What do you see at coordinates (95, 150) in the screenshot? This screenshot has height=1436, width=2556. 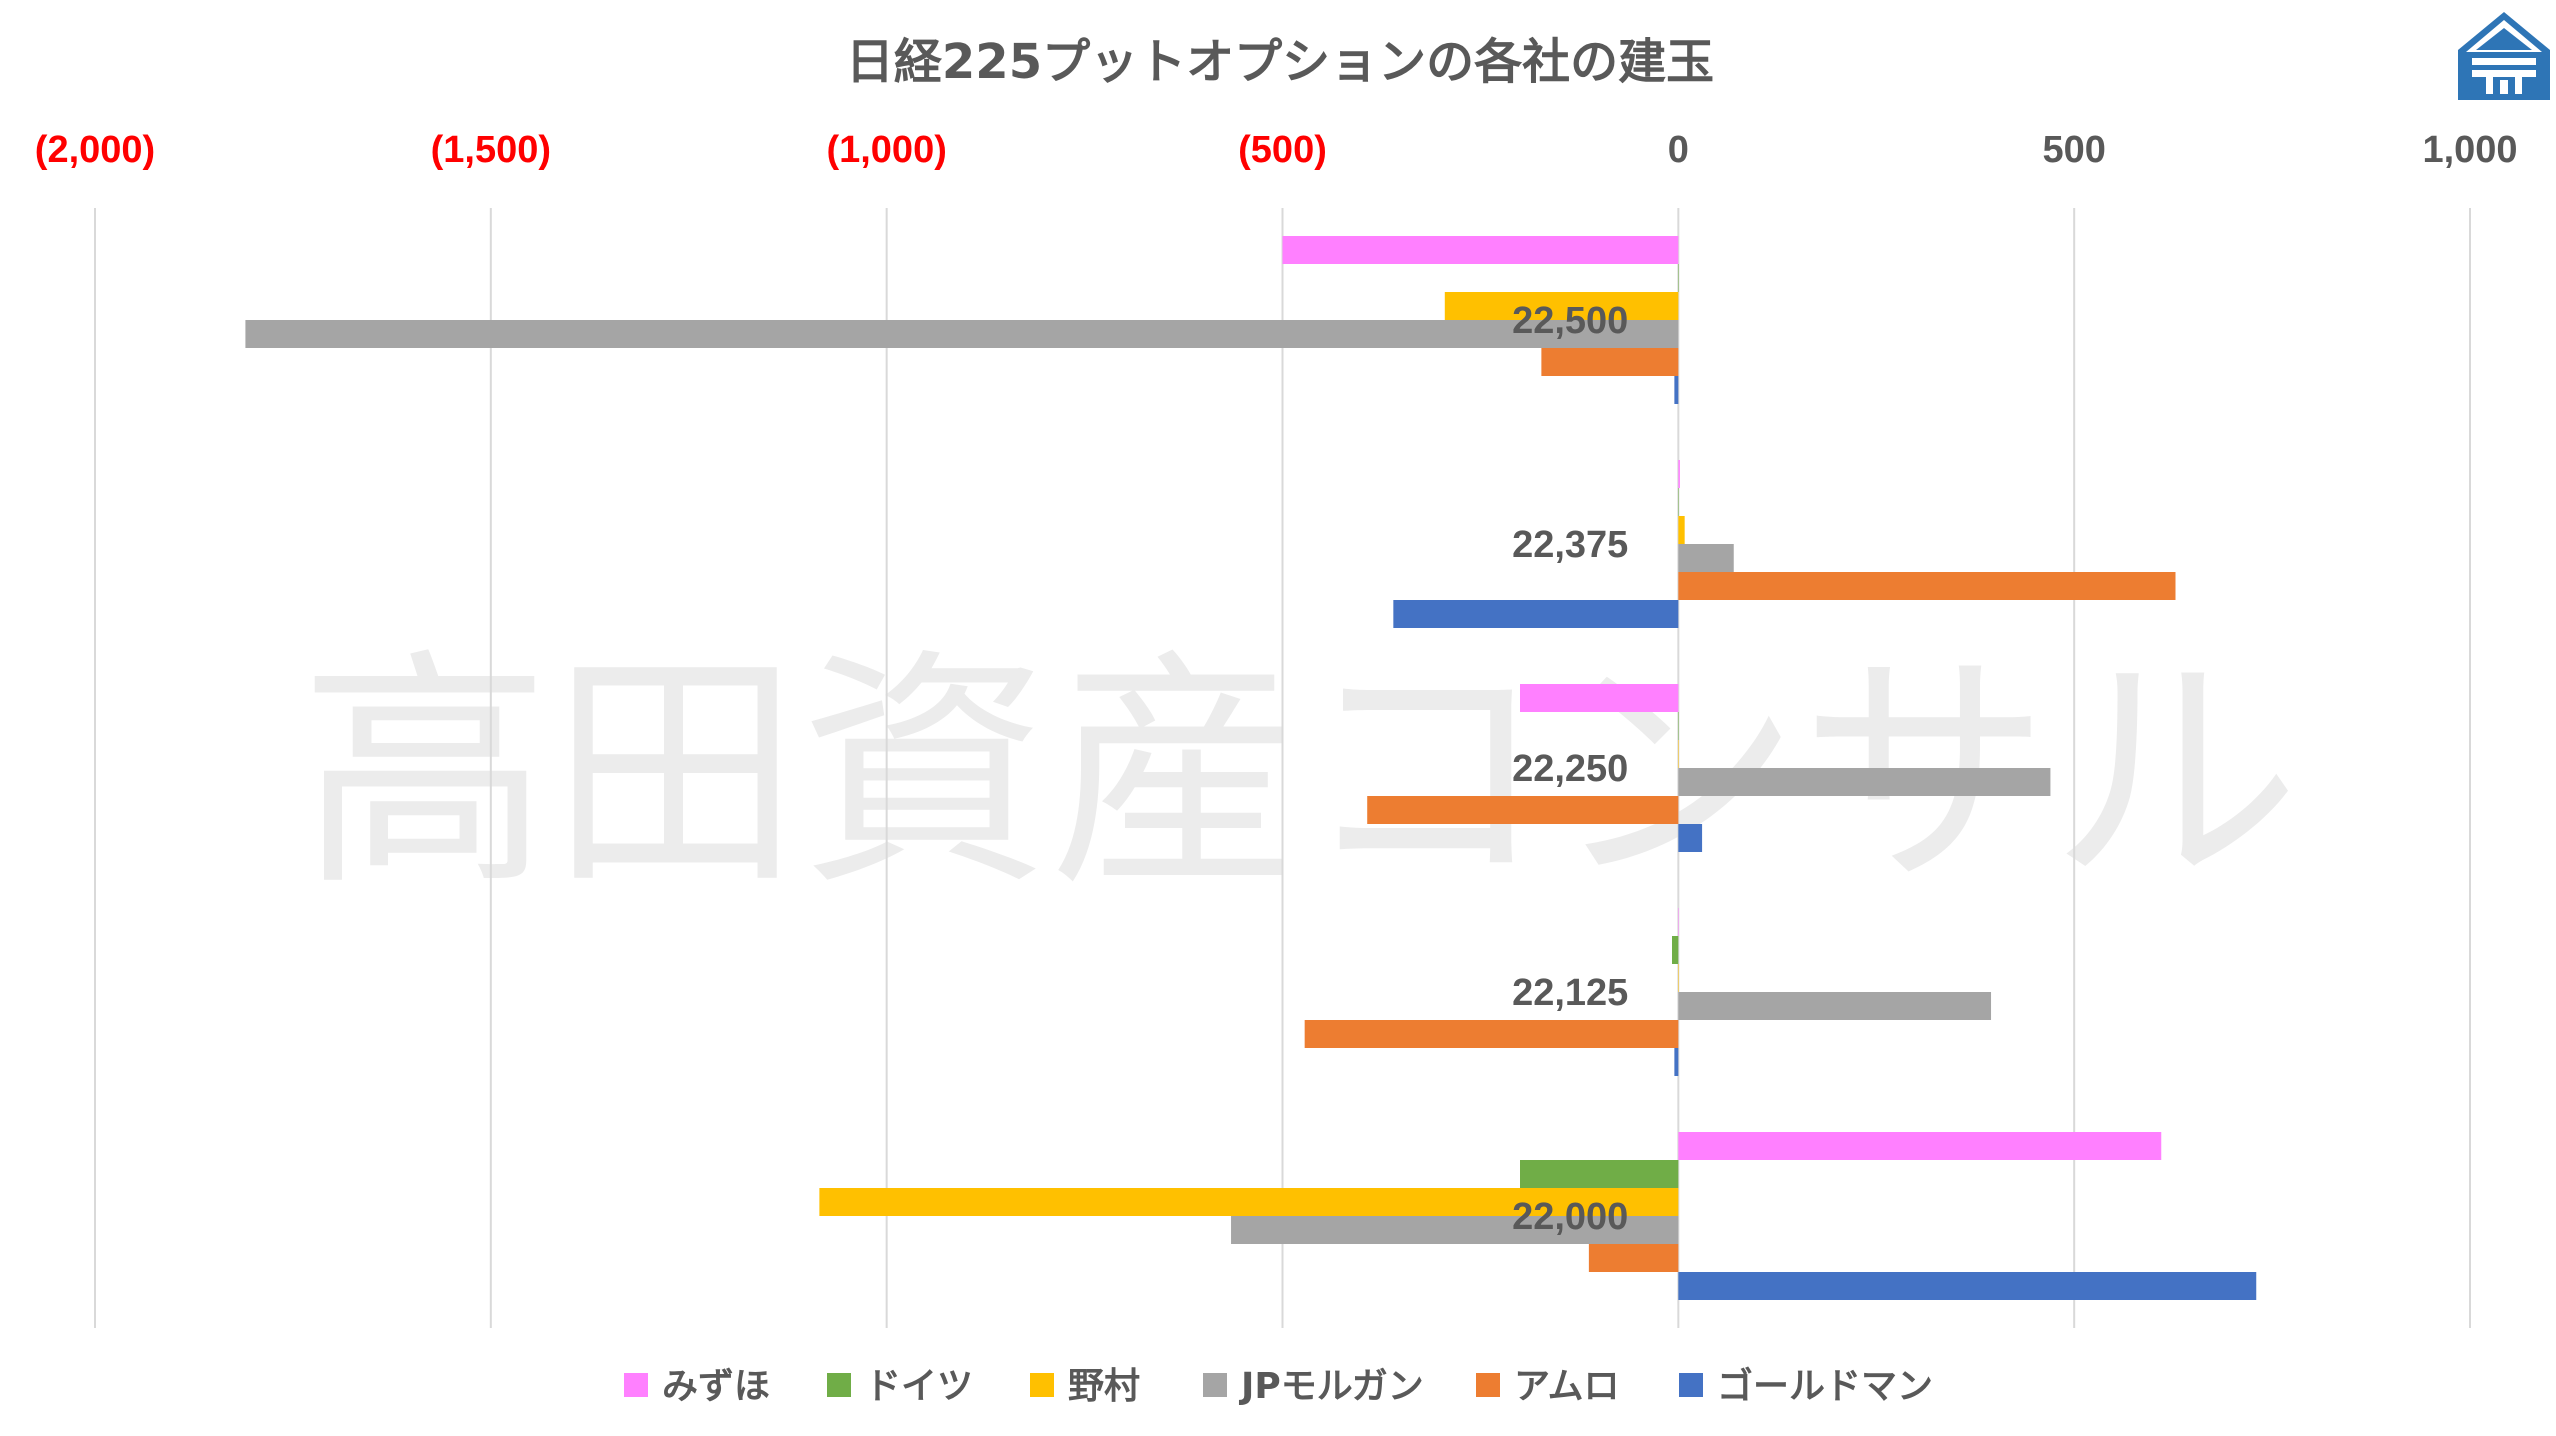 I see `x-tick-label: (2,000)` at bounding box center [95, 150].